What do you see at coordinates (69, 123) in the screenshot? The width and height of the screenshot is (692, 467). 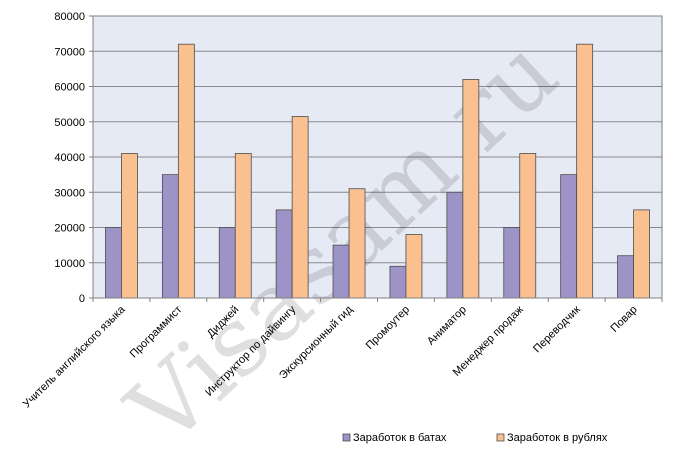 I see `y-tick-label: 50000` at bounding box center [69, 123].